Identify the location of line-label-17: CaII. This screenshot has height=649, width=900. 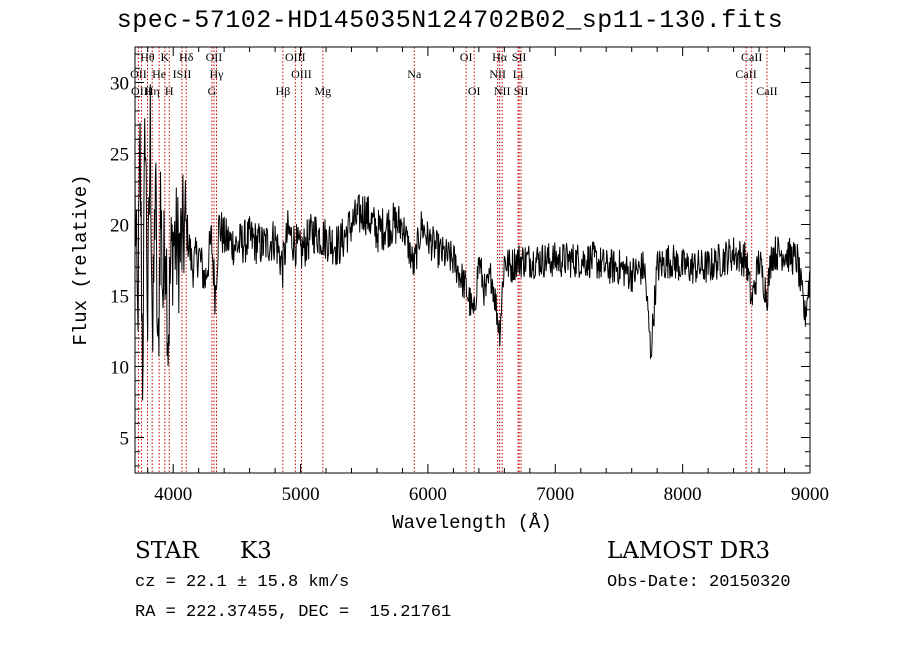
(745, 74).